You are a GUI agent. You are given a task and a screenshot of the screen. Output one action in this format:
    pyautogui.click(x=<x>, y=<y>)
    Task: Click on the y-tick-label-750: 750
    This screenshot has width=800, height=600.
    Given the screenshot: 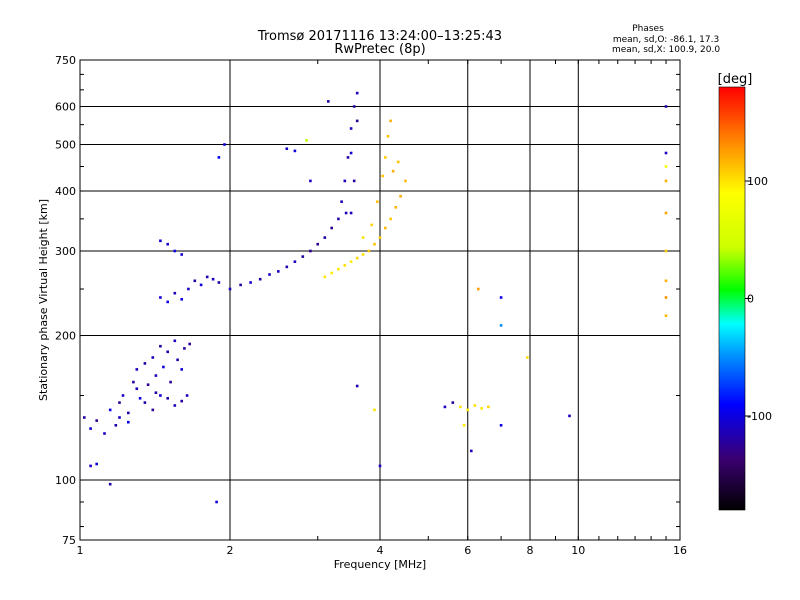 What is the action you would take?
    pyautogui.click(x=65, y=60)
    